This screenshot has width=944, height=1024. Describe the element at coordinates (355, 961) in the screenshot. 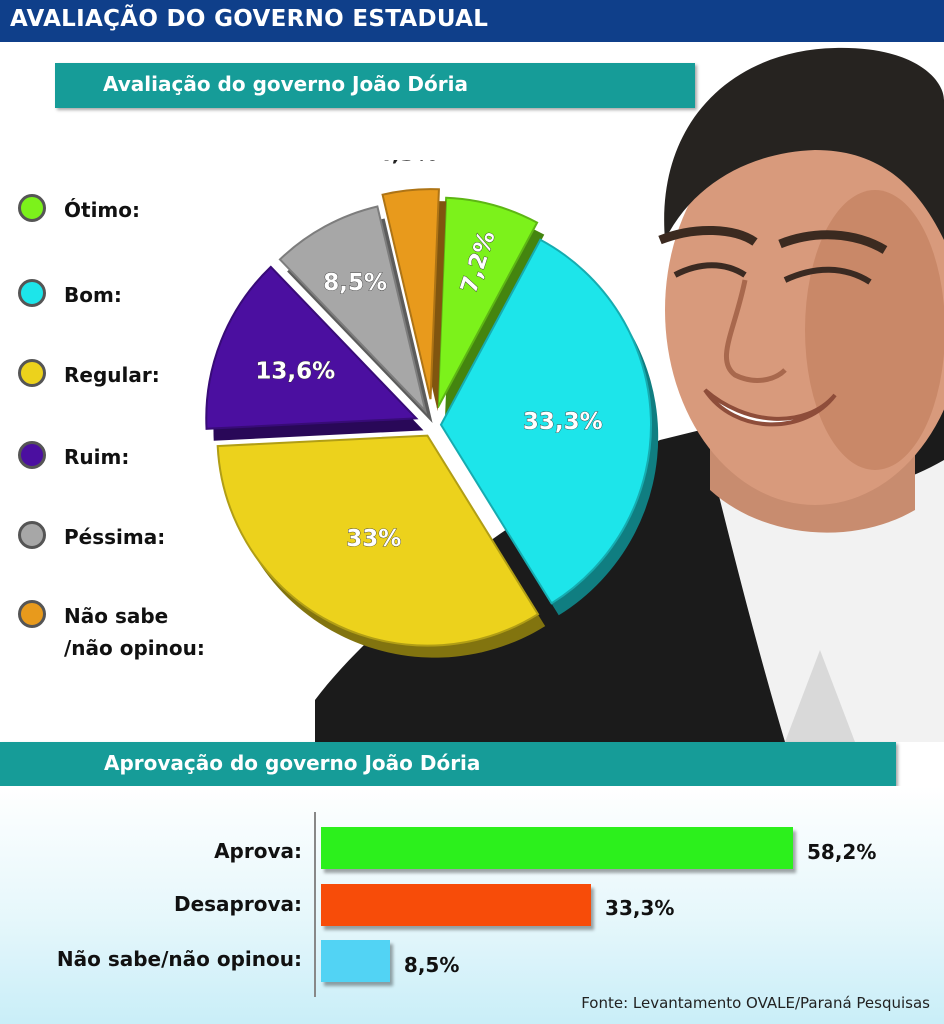

I see `bar-nao-sabe` at that location.